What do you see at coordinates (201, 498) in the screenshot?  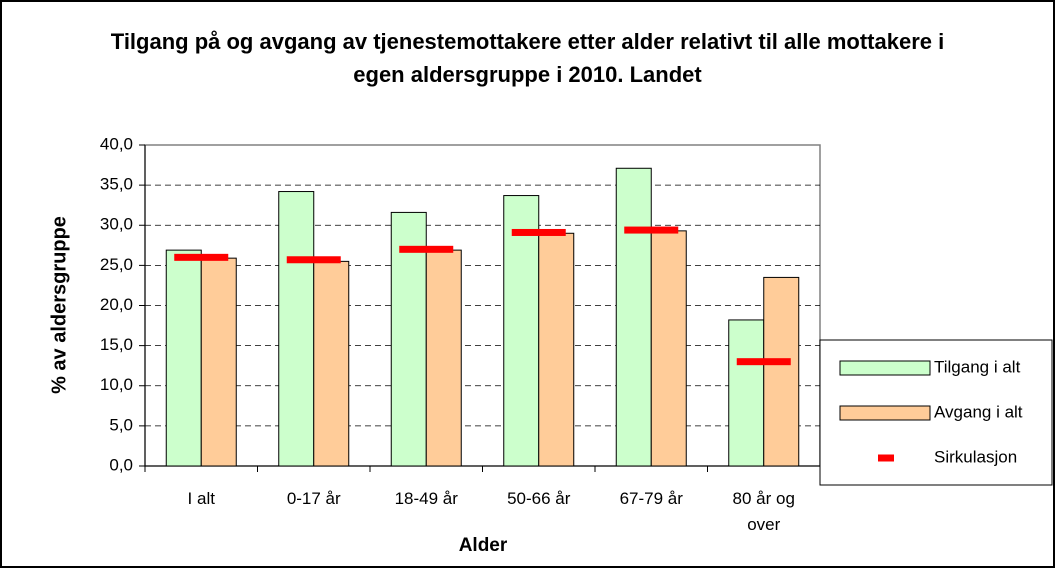 I see `x-tick-label: I alt` at bounding box center [201, 498].